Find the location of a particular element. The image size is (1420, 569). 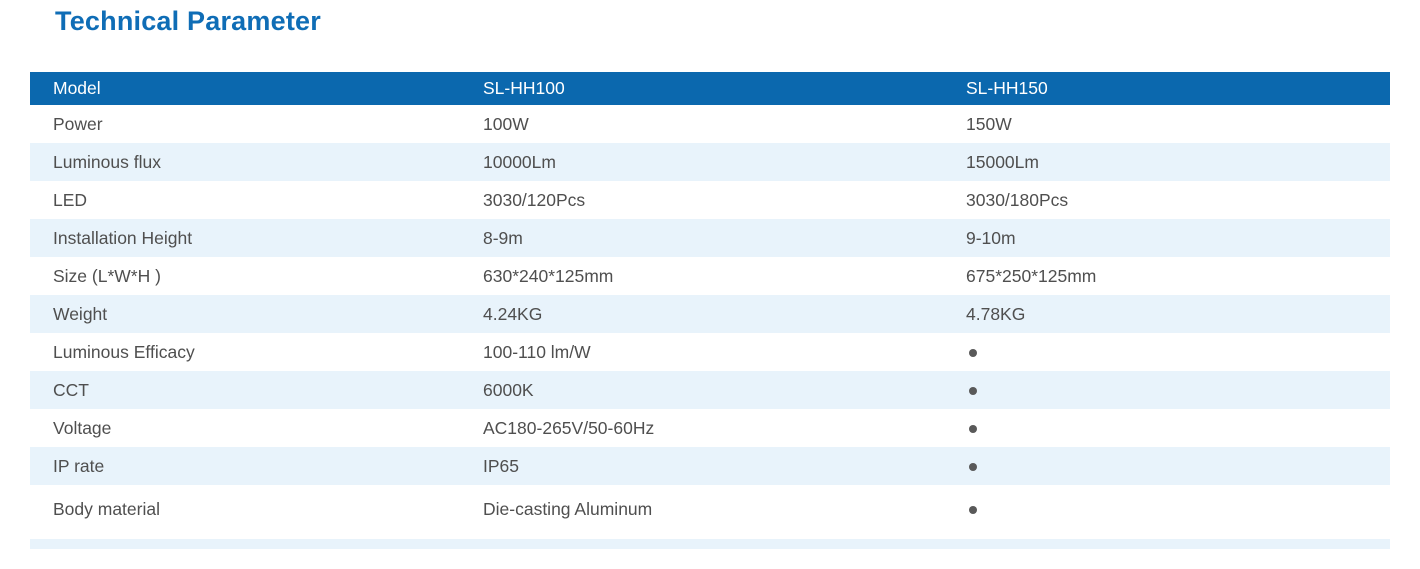

row-label: Size (L*W*H ) is located at coordinates (107, 275).